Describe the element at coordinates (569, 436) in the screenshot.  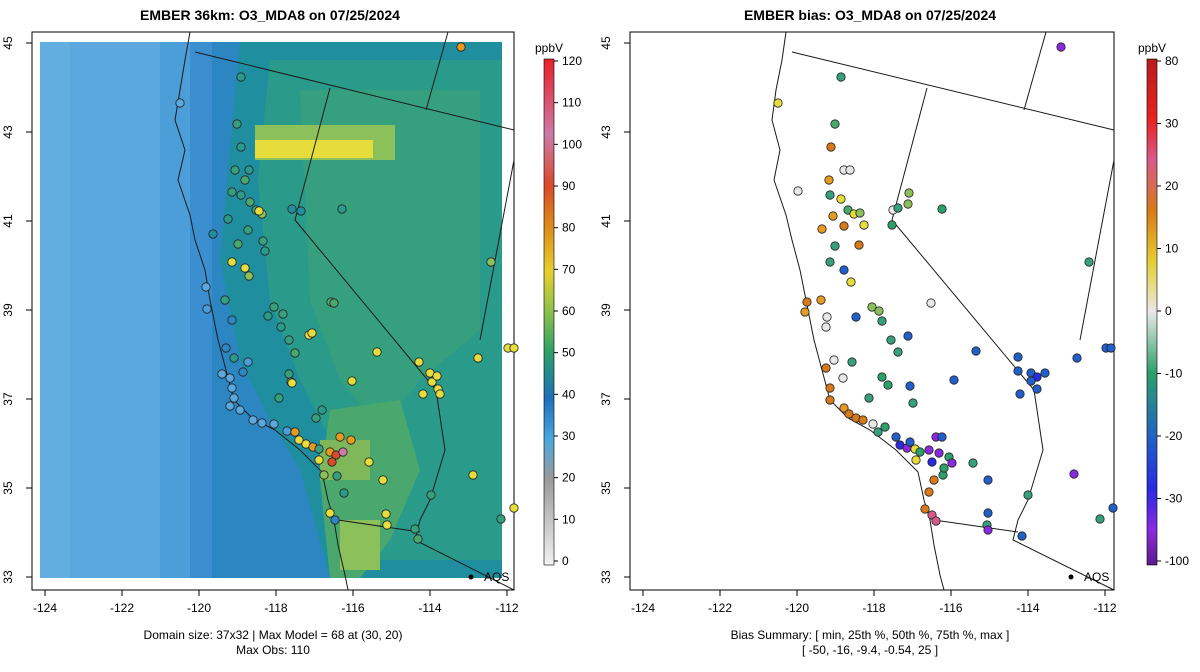
I see `colorbar-tick-label: 30` at that location.